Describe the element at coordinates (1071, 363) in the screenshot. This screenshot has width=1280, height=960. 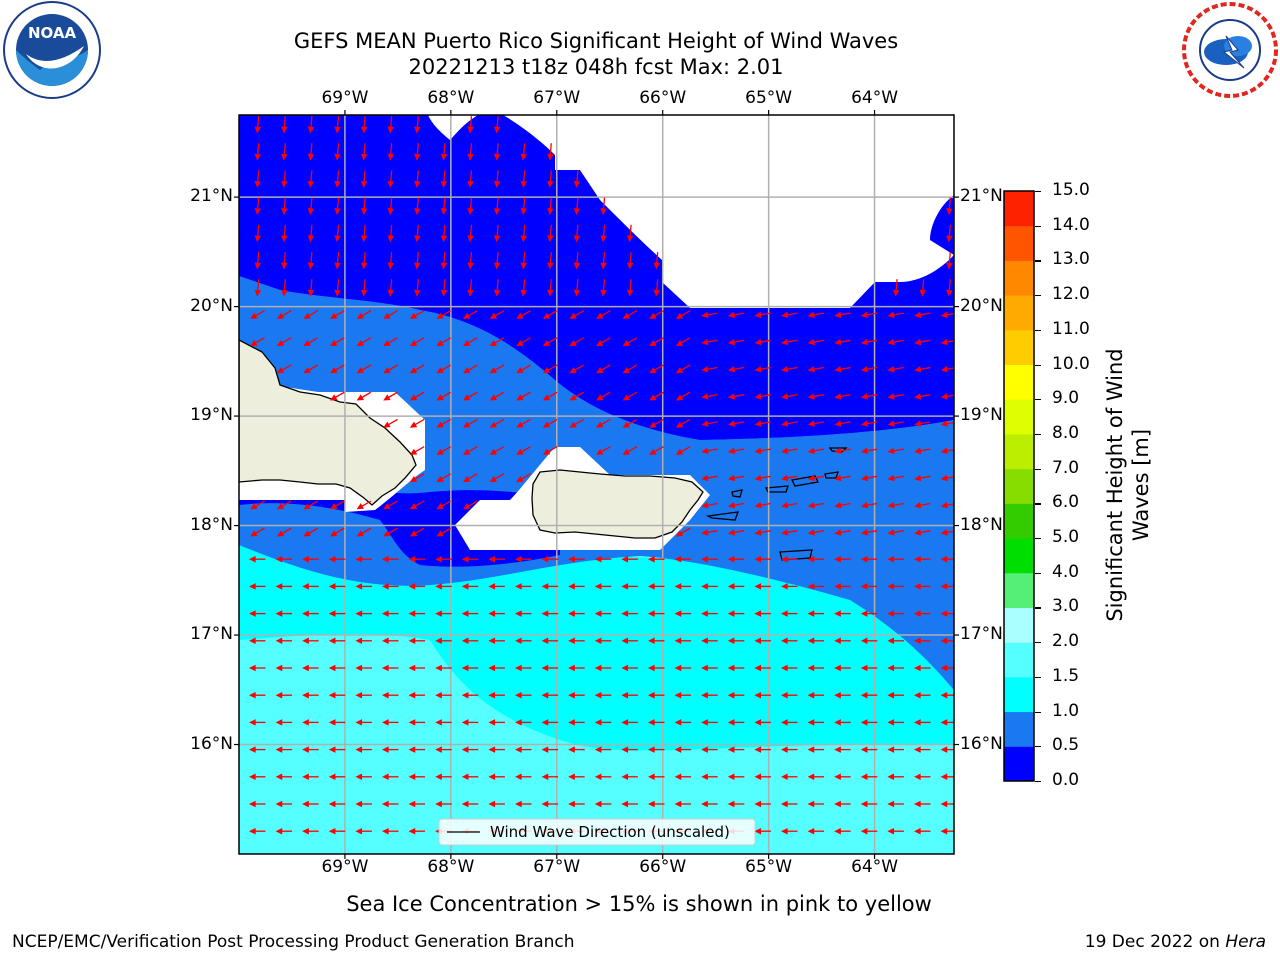
I see `colorbar-tick-label: 10.0` at that location.